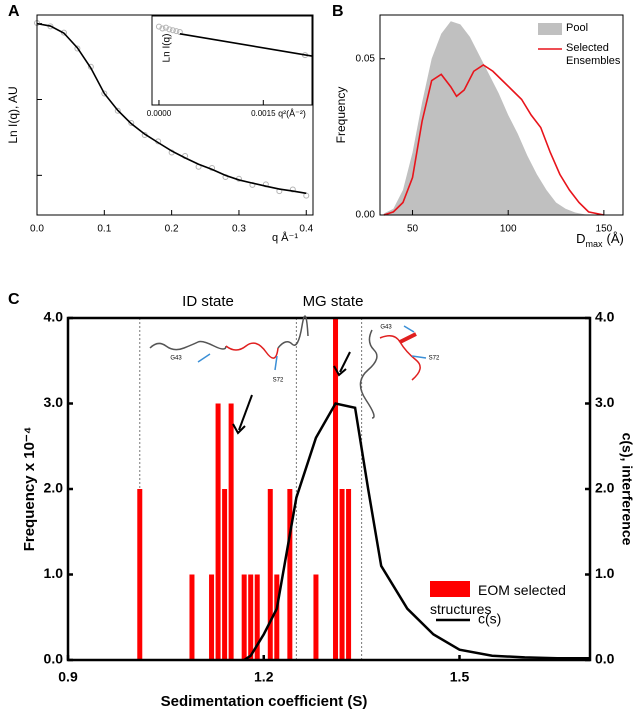  What do you see at coordinates (54, 317) in the screenshot?
I see `y-tick-label: 4.0` at bounding box center [54, 317].